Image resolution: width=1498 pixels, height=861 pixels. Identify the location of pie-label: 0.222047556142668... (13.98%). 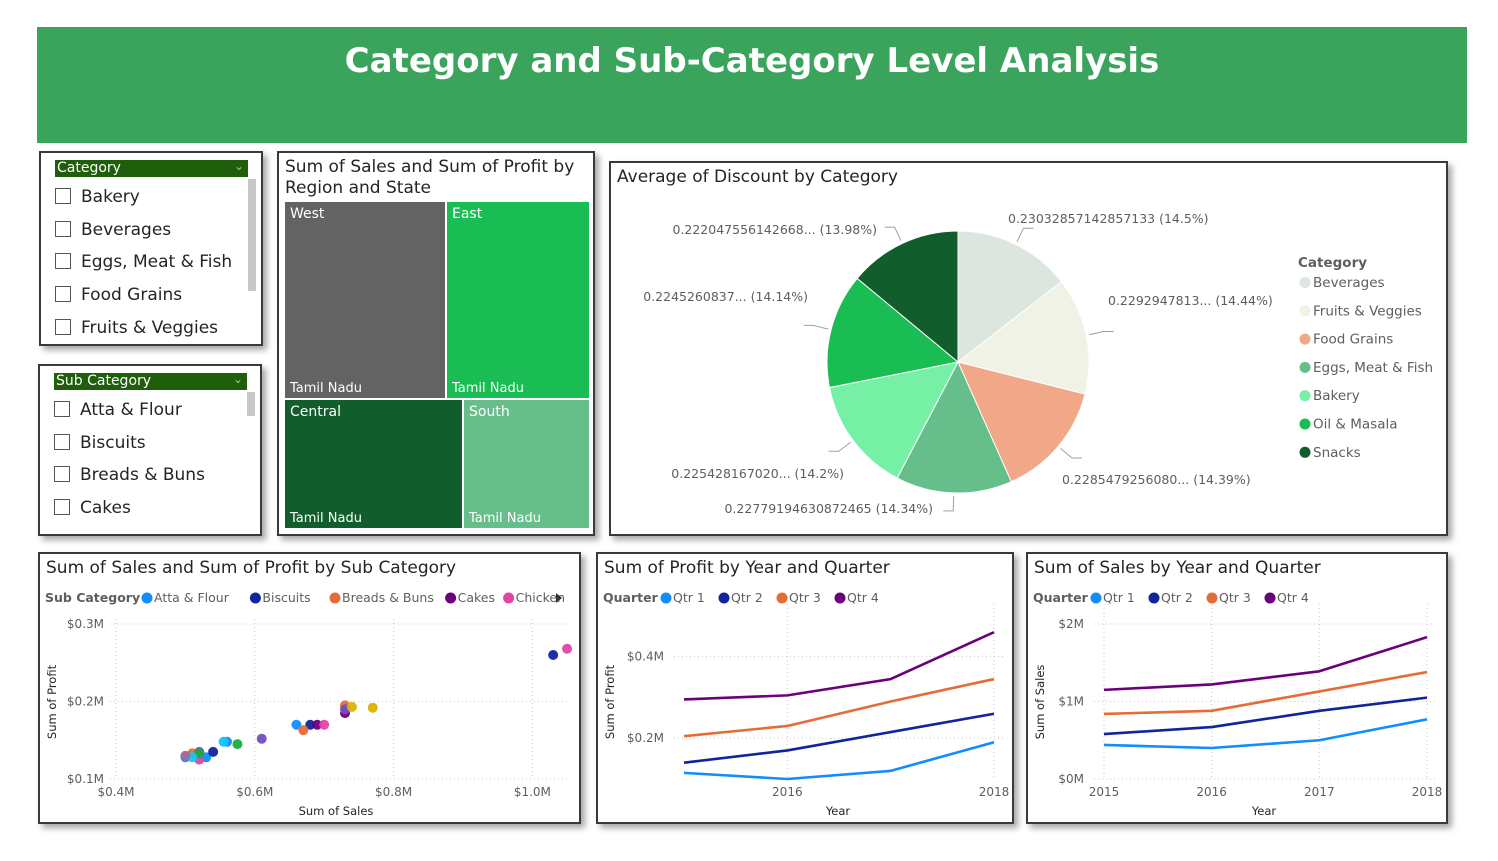
(774, 229).